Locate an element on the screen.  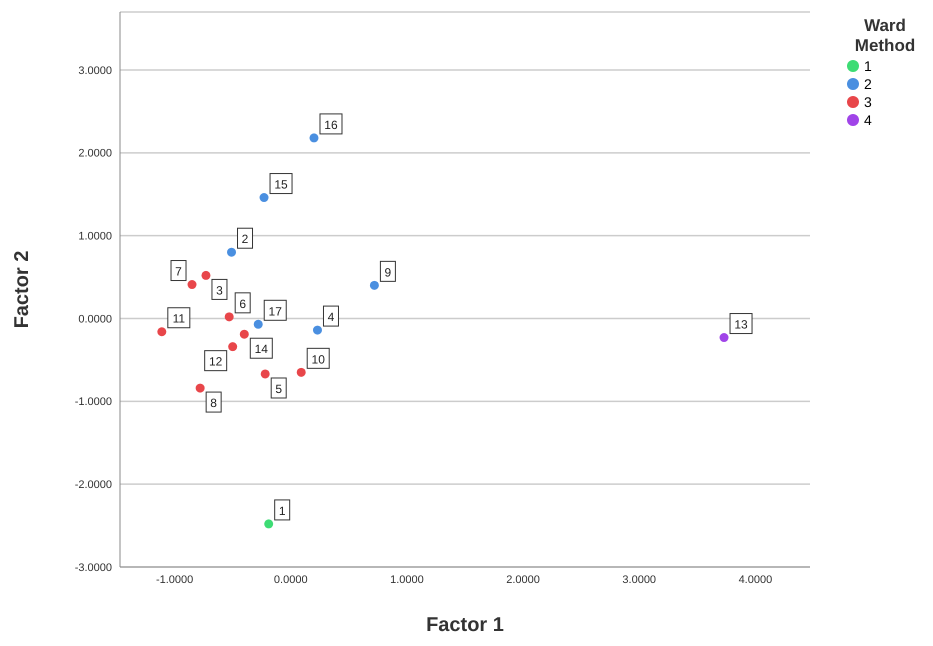
case-number-box: 12 is located at coordinates (216, 361).